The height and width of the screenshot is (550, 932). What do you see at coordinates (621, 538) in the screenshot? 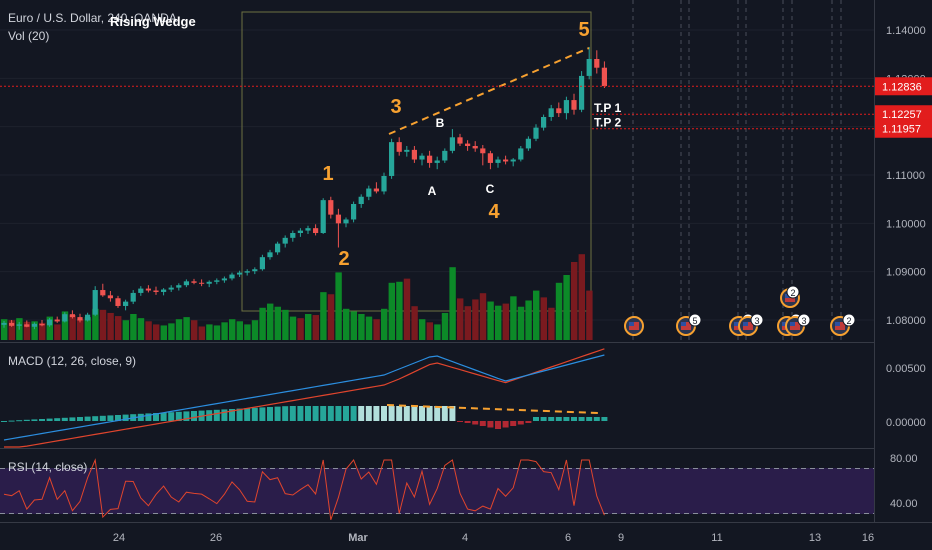
I see `time-tick-label: 9` at bounding box center [621, 538].